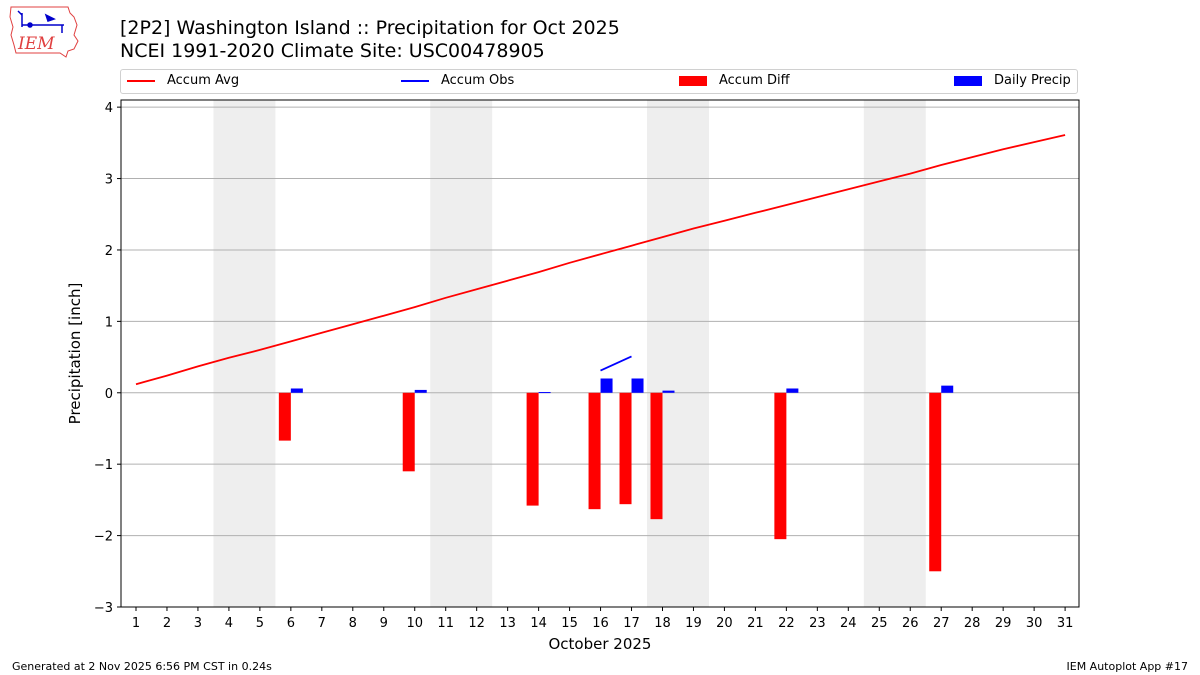 This screenshot has height=675, width=1200. What do you see at coordinates (229, 623) in the screenshot?
I see `x-tick-label: 4` at bounding box center [229, 623].